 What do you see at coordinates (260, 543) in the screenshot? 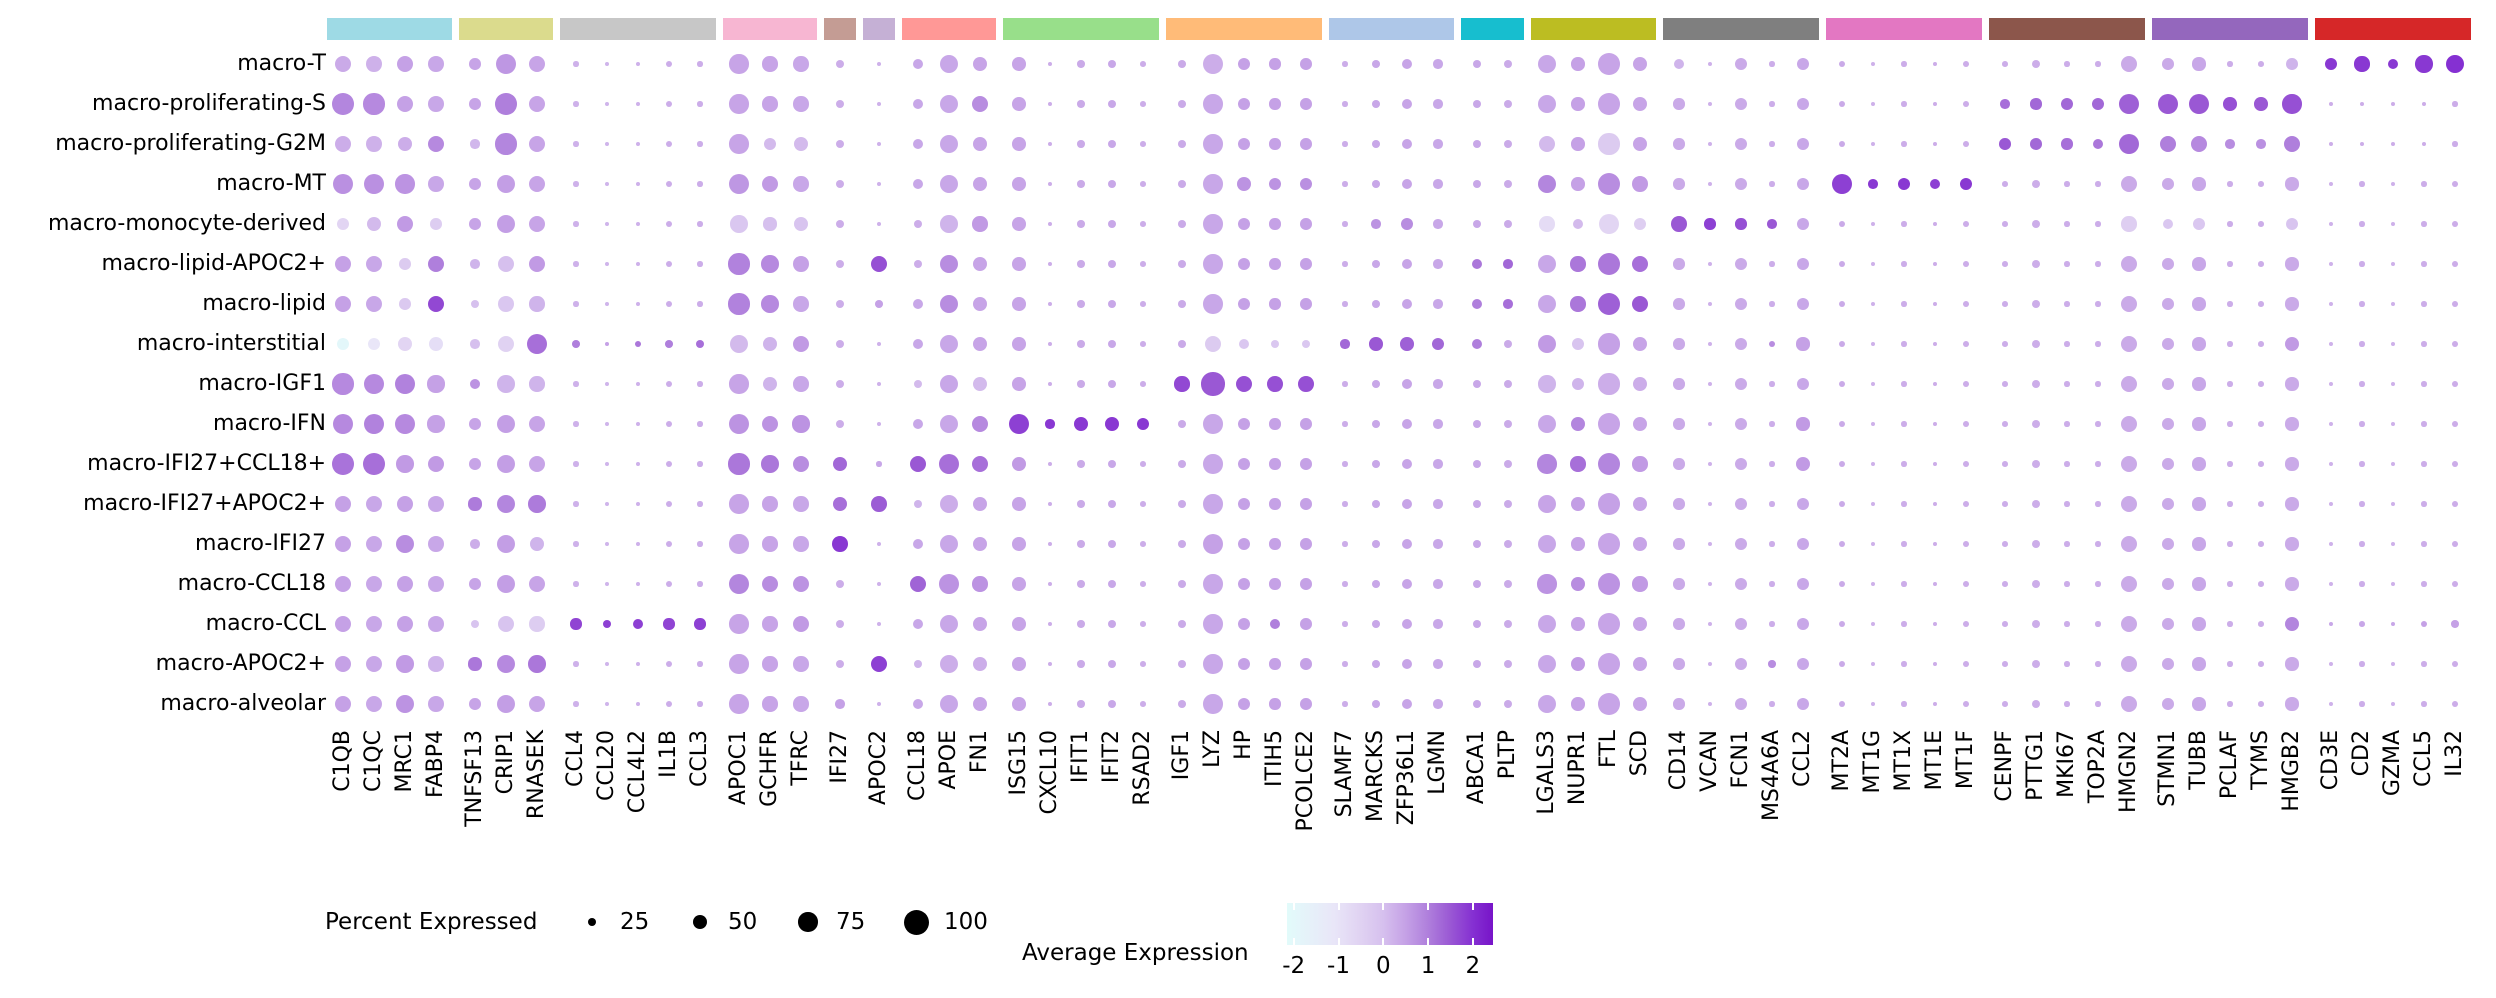
I see `row-label: macro-IFI27` at bounding box center [260, 543].